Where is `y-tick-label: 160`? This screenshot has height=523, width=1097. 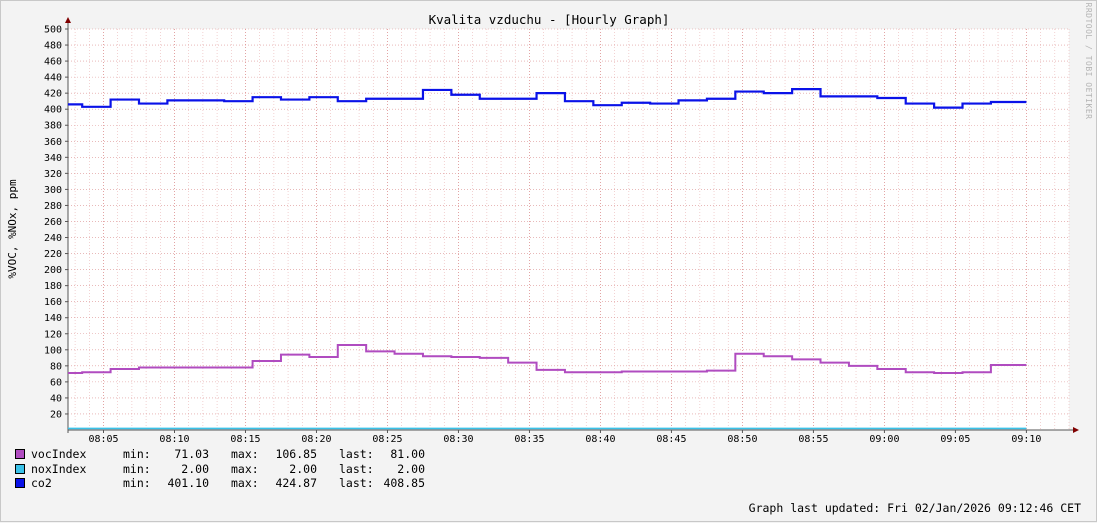
y-tick-label: 160 is located at coordinates (53, 302).